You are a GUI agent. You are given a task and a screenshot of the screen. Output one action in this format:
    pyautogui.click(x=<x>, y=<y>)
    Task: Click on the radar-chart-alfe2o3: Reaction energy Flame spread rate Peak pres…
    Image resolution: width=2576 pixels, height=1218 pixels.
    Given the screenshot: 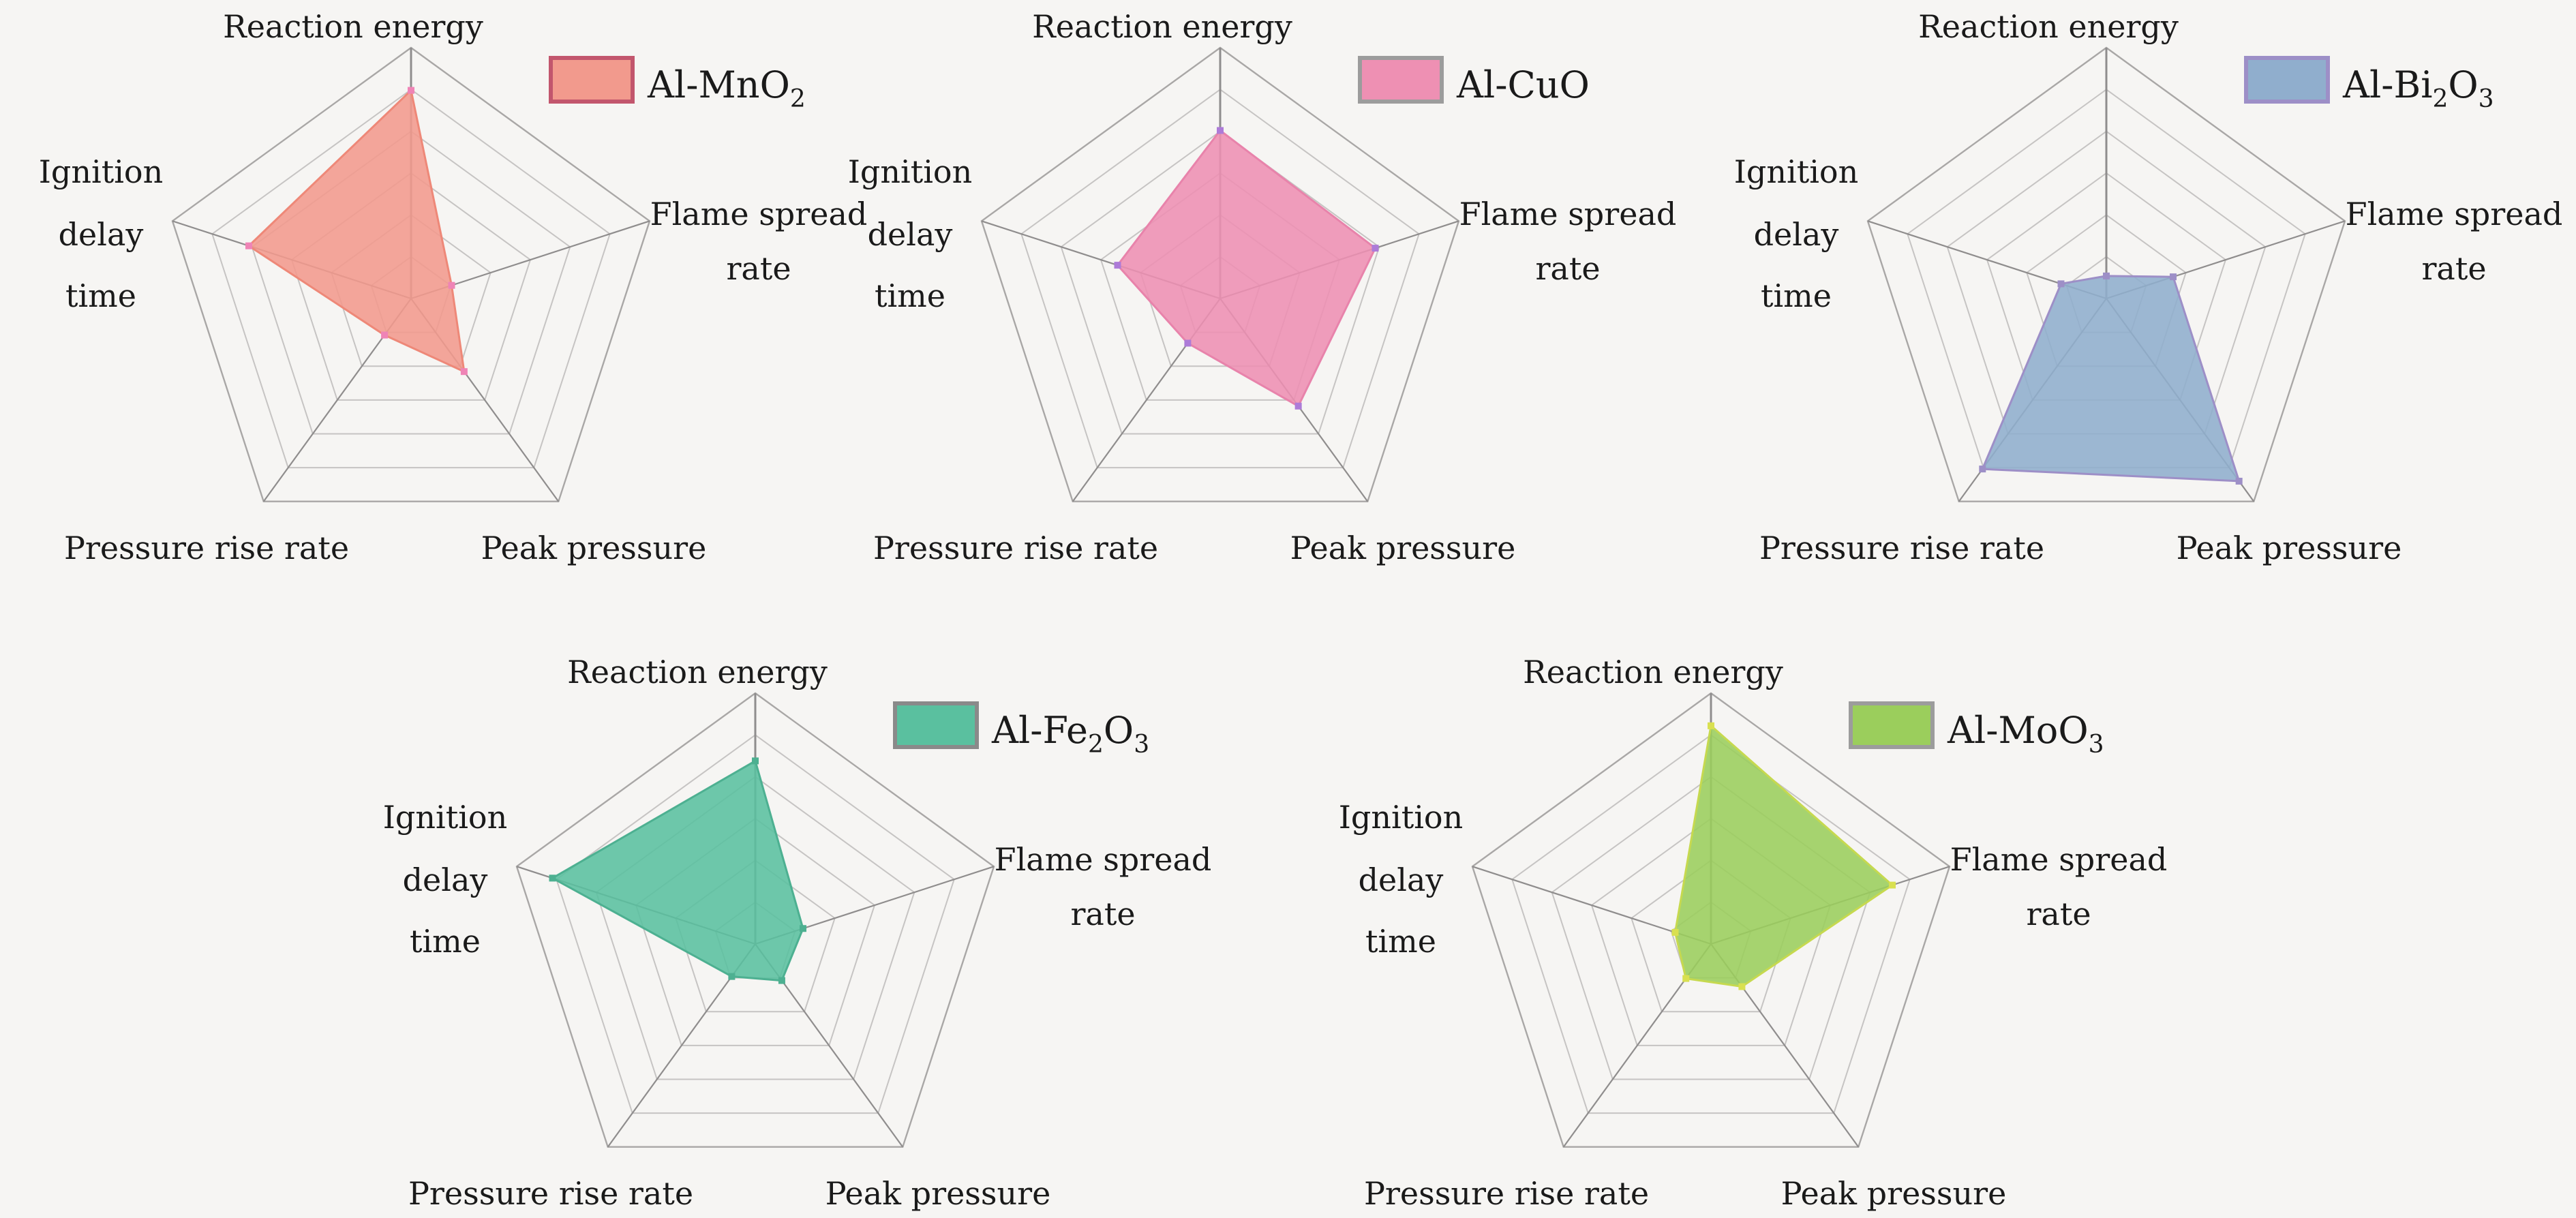 What is the action you would take?
    pyautogui.click(x=798, y=933)
    